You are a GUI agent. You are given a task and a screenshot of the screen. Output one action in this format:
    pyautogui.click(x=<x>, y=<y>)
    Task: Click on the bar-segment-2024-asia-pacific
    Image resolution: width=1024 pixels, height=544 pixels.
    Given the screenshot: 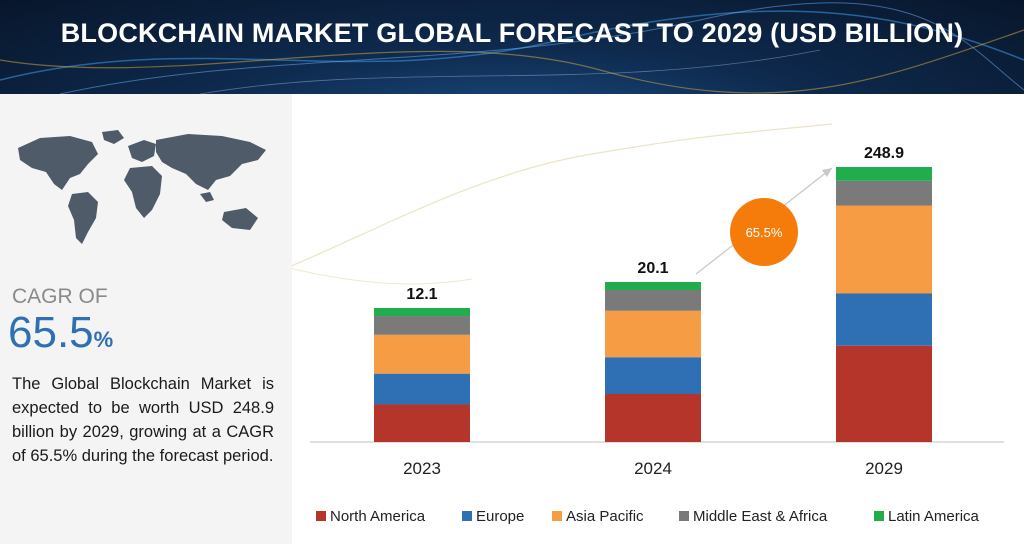 What is the action you would take?
    pyautogui.click(x=653, y=334)
    